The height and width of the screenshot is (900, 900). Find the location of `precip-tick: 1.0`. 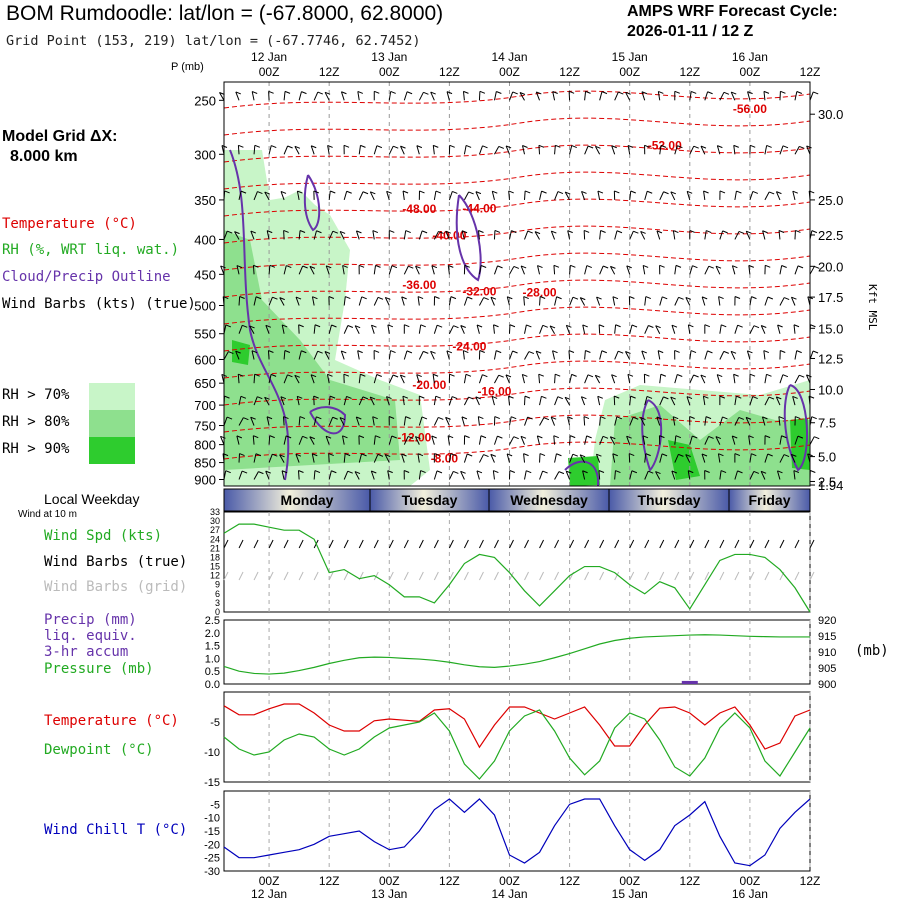

precip-tick: 1.0 is located at coordinates (212, 659).